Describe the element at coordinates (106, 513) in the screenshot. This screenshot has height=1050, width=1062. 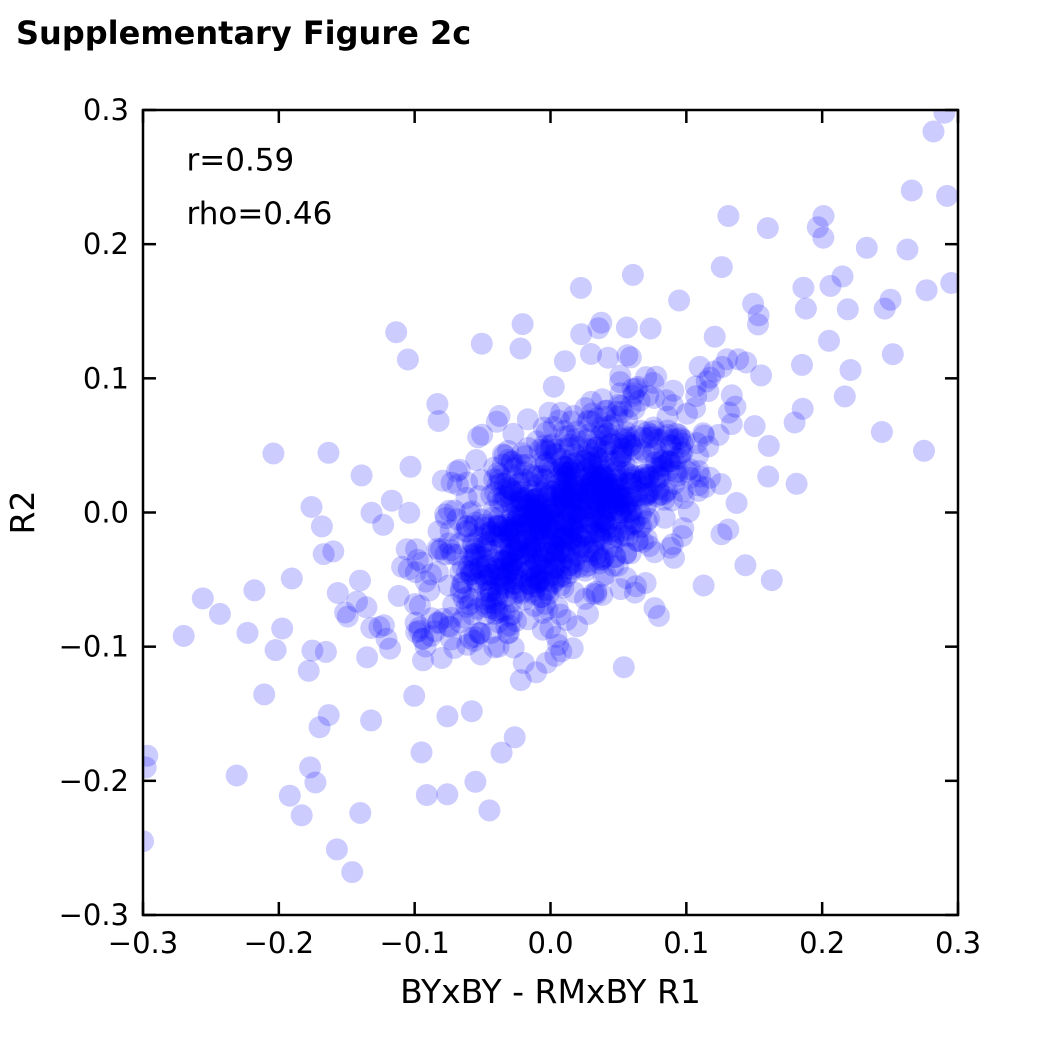
I see `y-tick-label: 0.0` at that location.